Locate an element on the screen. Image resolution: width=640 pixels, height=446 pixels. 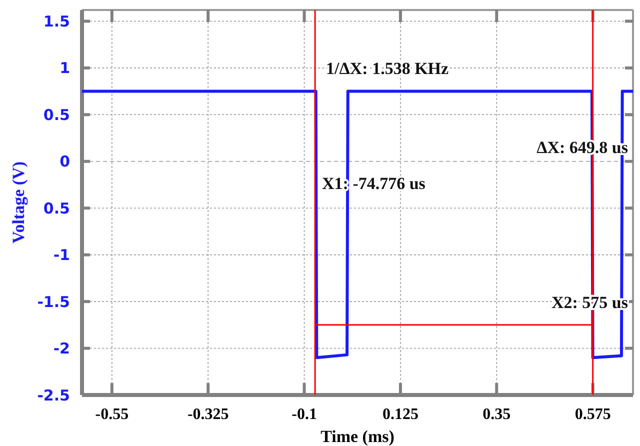
x-axis-title: Time (ms) is located at coordinates (357, 436).